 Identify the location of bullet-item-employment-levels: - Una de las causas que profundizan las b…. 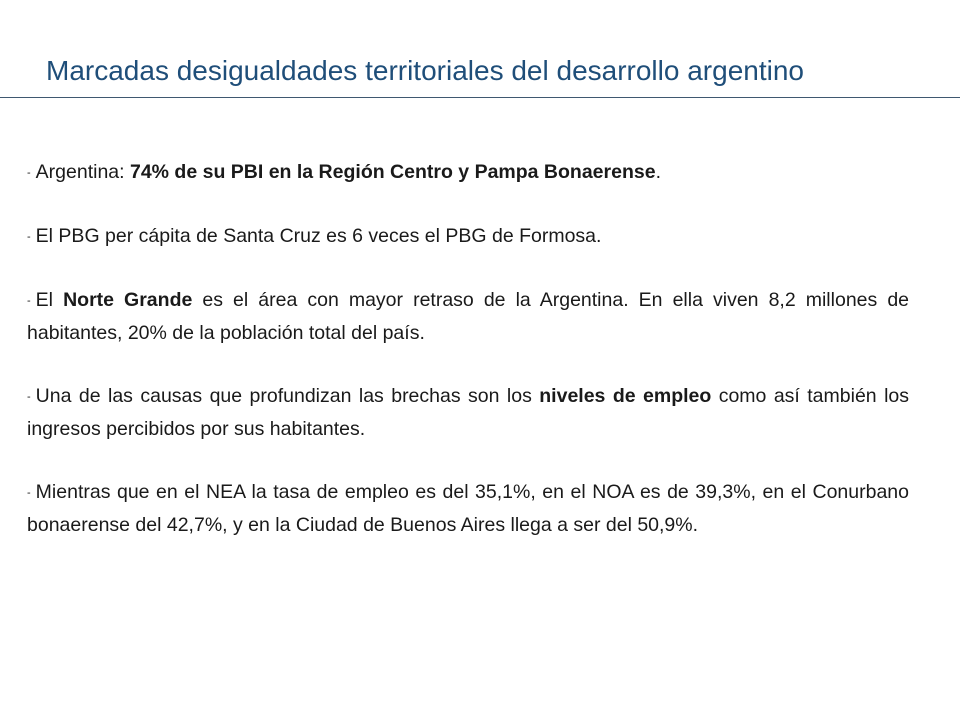
(468, 412).